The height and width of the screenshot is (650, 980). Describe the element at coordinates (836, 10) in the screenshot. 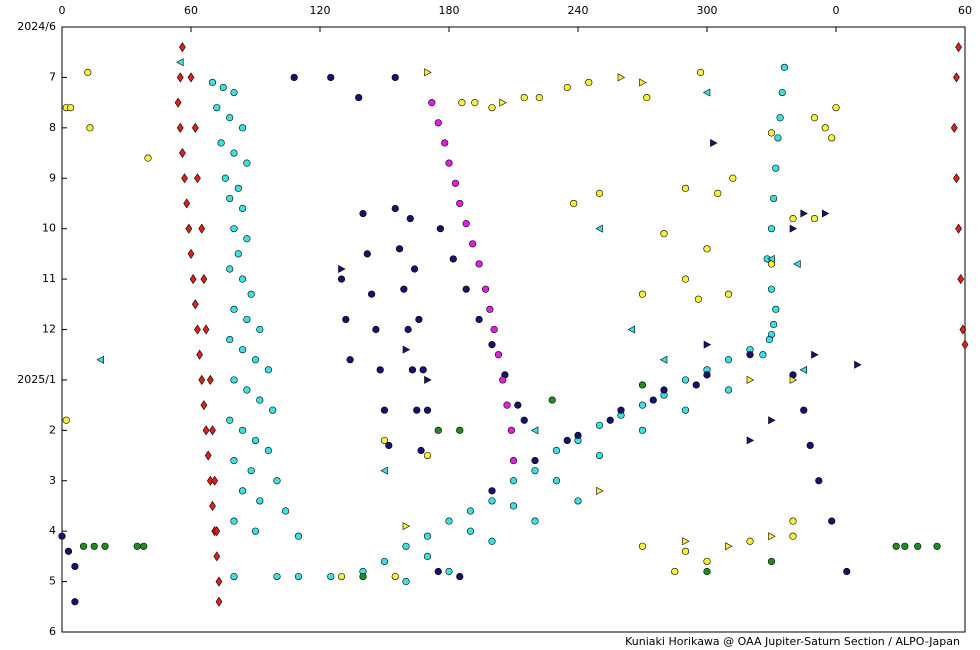

I see `x-tick-label: 0` at that location.